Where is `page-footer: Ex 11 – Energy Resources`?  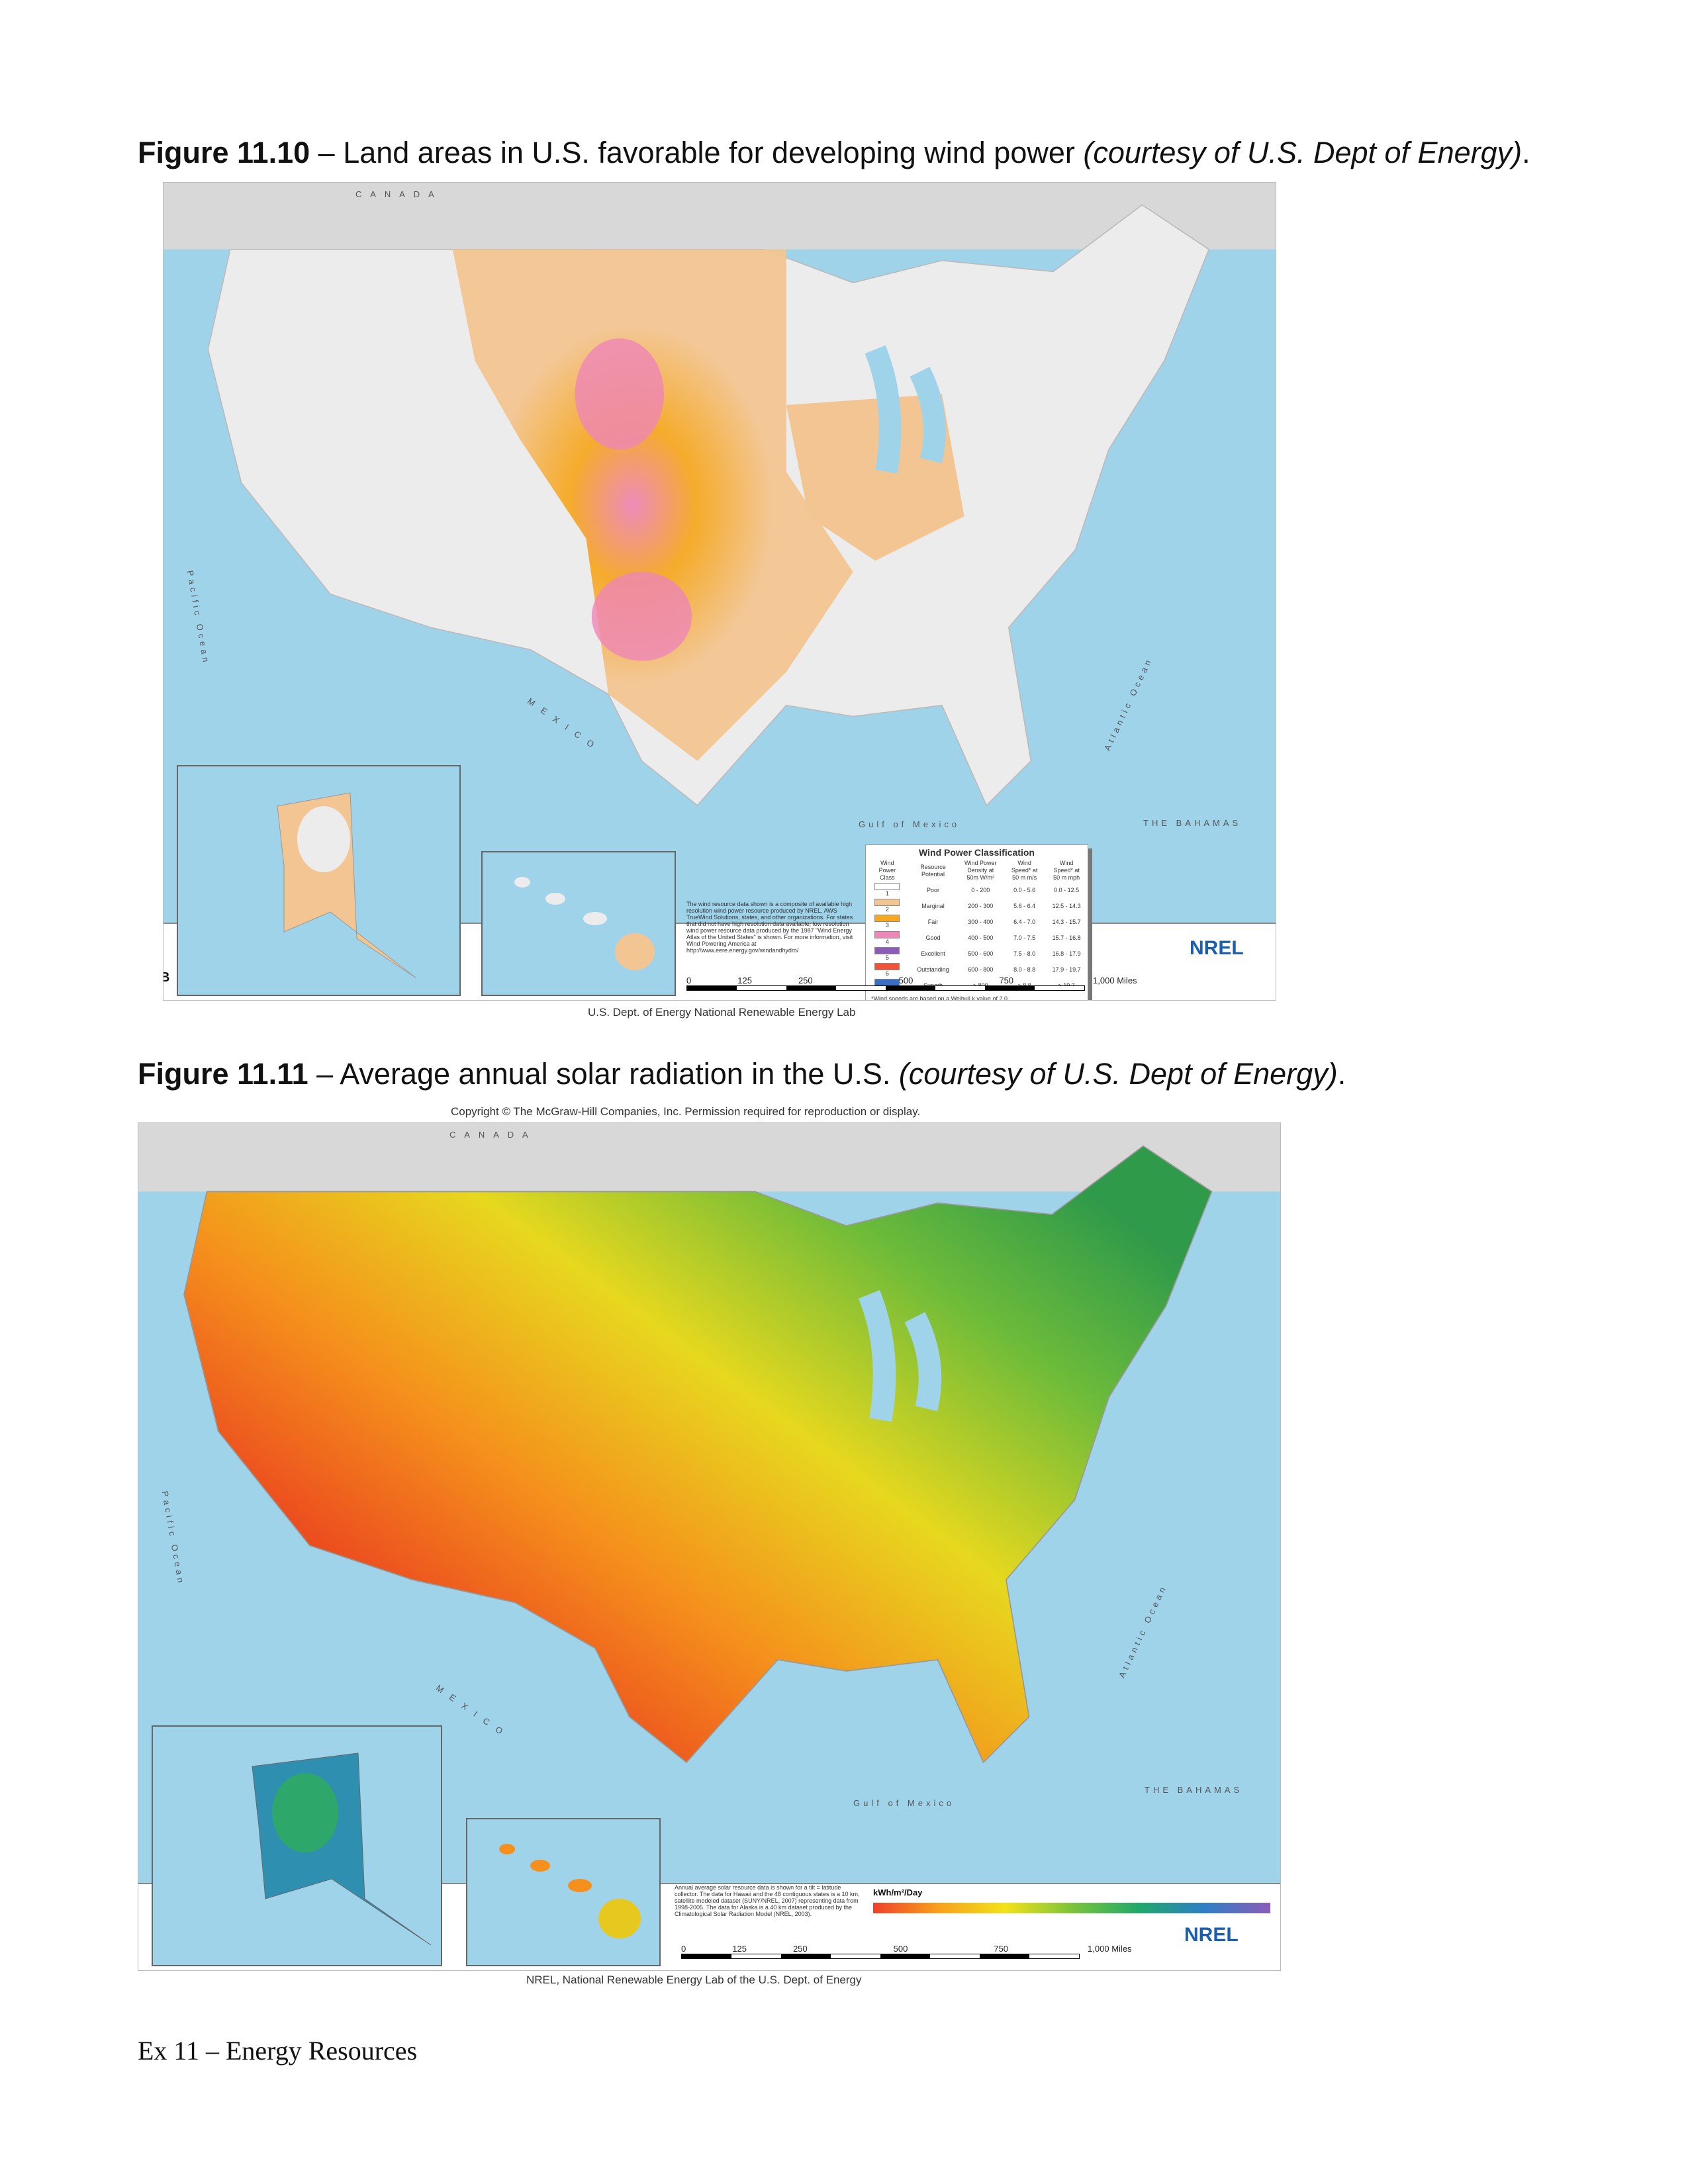
page-footer: Ex 11 – Energy Resources is located at coordinates (278, 2051).